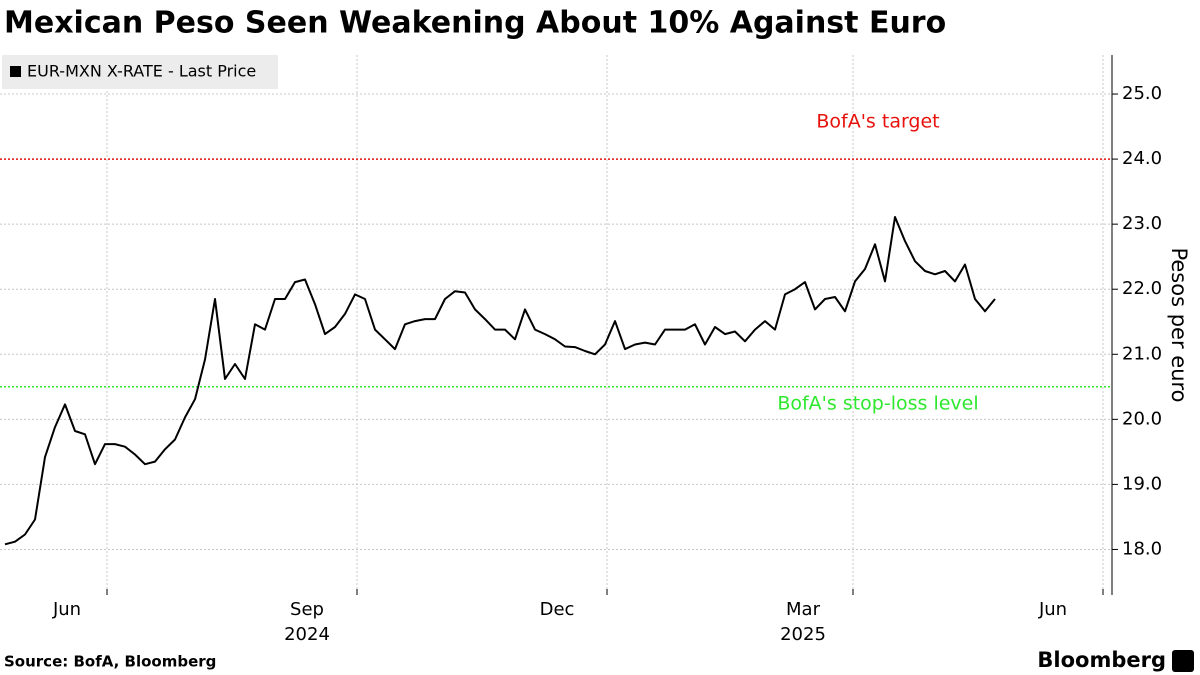 The height and width of the screenshot is (675, 1200). I want to click on brand-icon, so click(1183, 661).